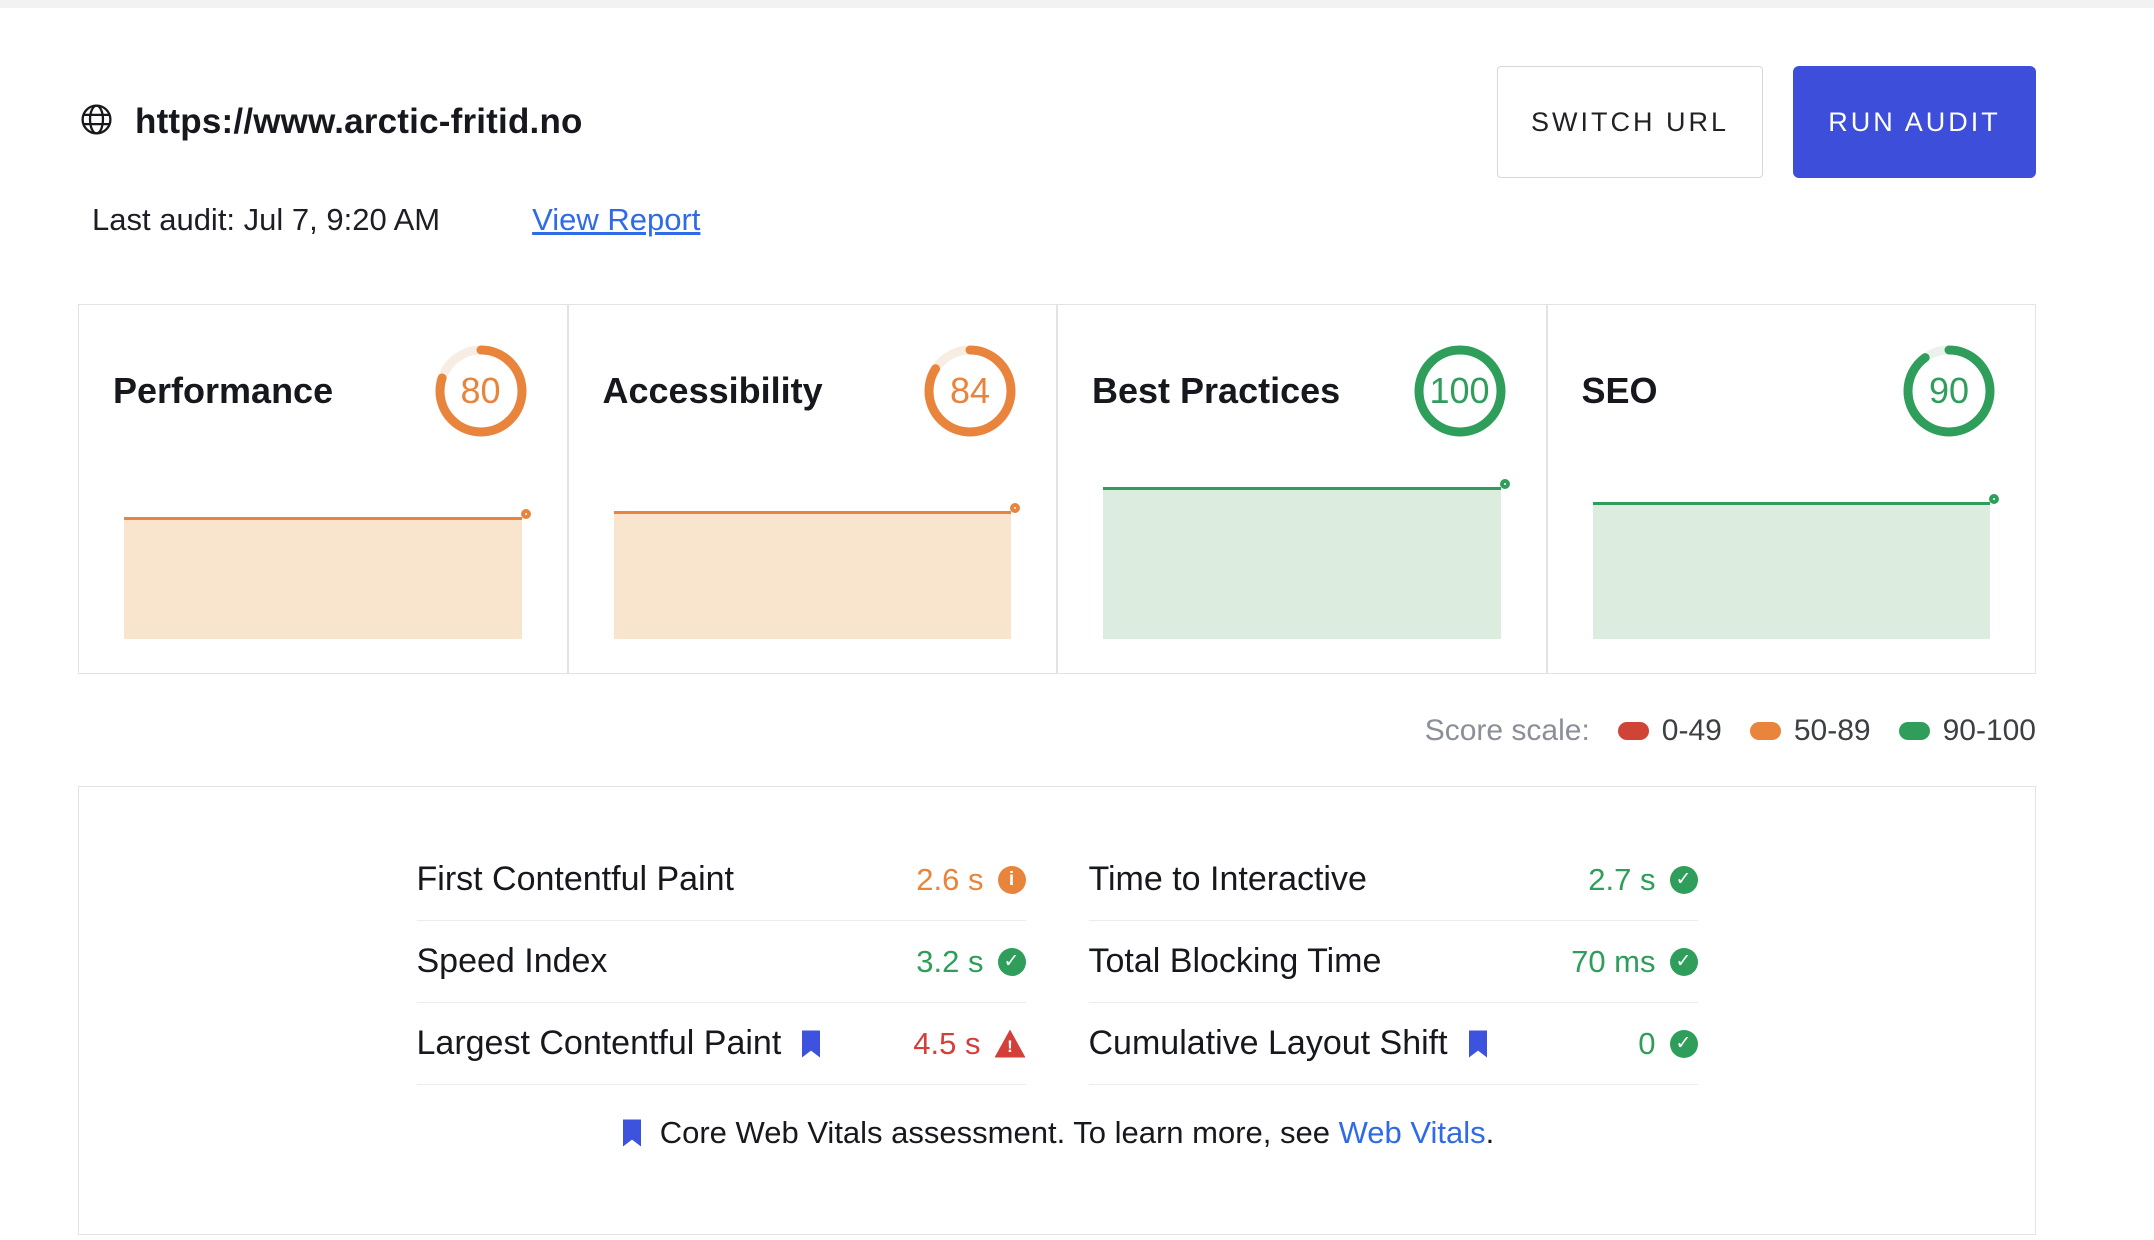 Image resolution: width=2154 pixels, height=1240 pixels. I want to click on score-value: 80, so click(480, 390).